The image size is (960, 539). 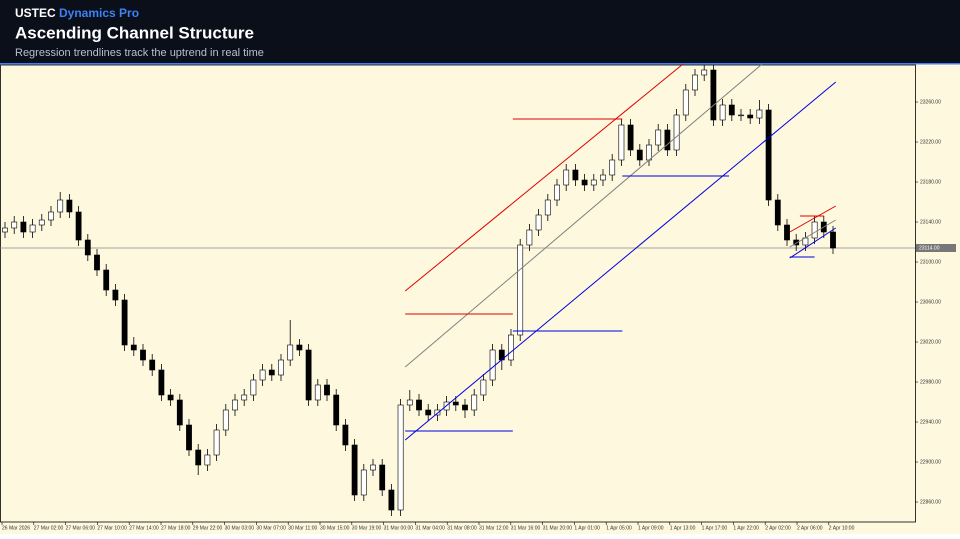 What do you see at coordinates (930, 222) in the screenshot?
I see `y-tick-label: 23140.00` at bounding box center [930, 222].